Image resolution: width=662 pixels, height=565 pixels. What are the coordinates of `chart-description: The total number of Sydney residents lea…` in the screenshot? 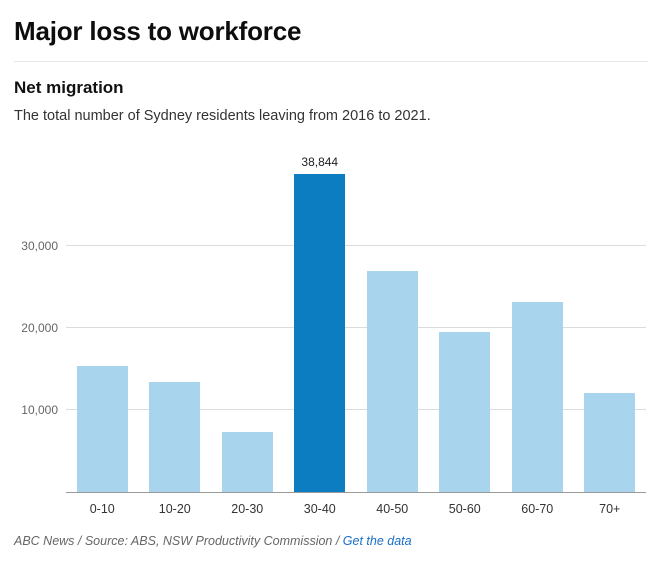 It's located at (222, 116).